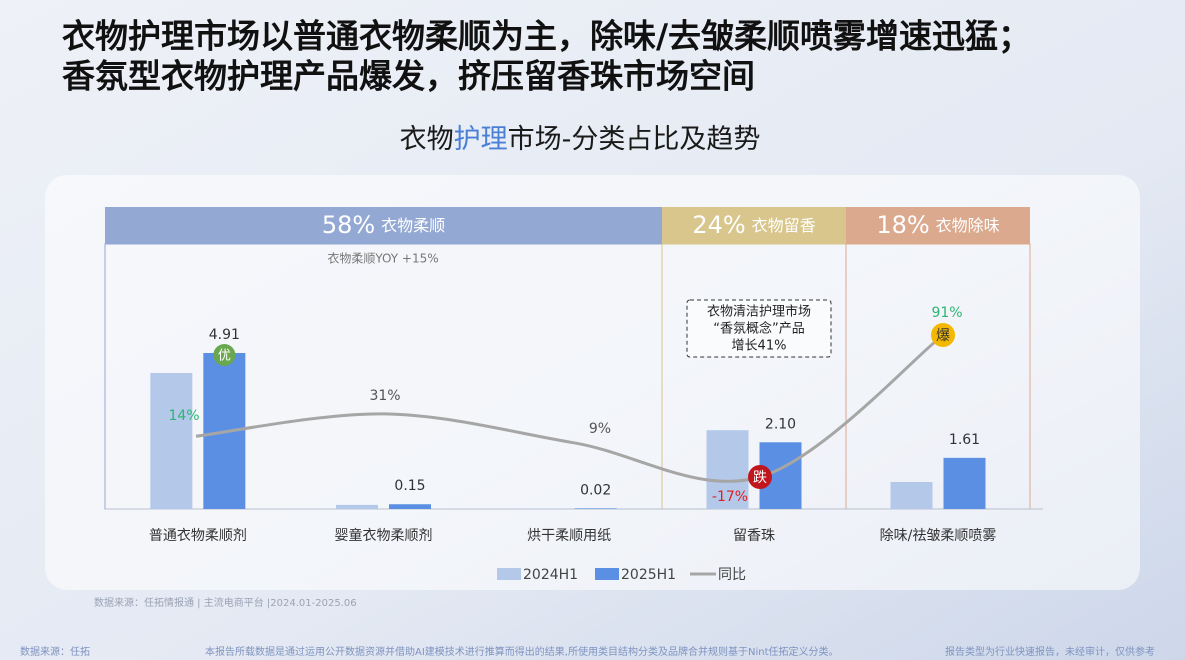 This screenshot has height=660, width=1185. Describe the element at coordinates (550, 575) in the screenshot. I see `legend-label: 2024H1` at that location.